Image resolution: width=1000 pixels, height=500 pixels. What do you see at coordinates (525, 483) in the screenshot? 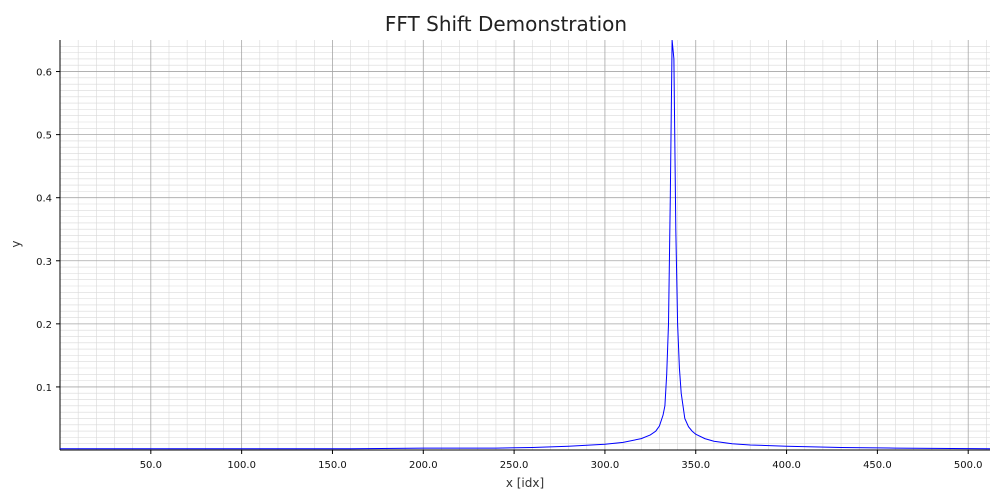
I see `x-axis-label: x [idx]` at bounding box center [525, 483].